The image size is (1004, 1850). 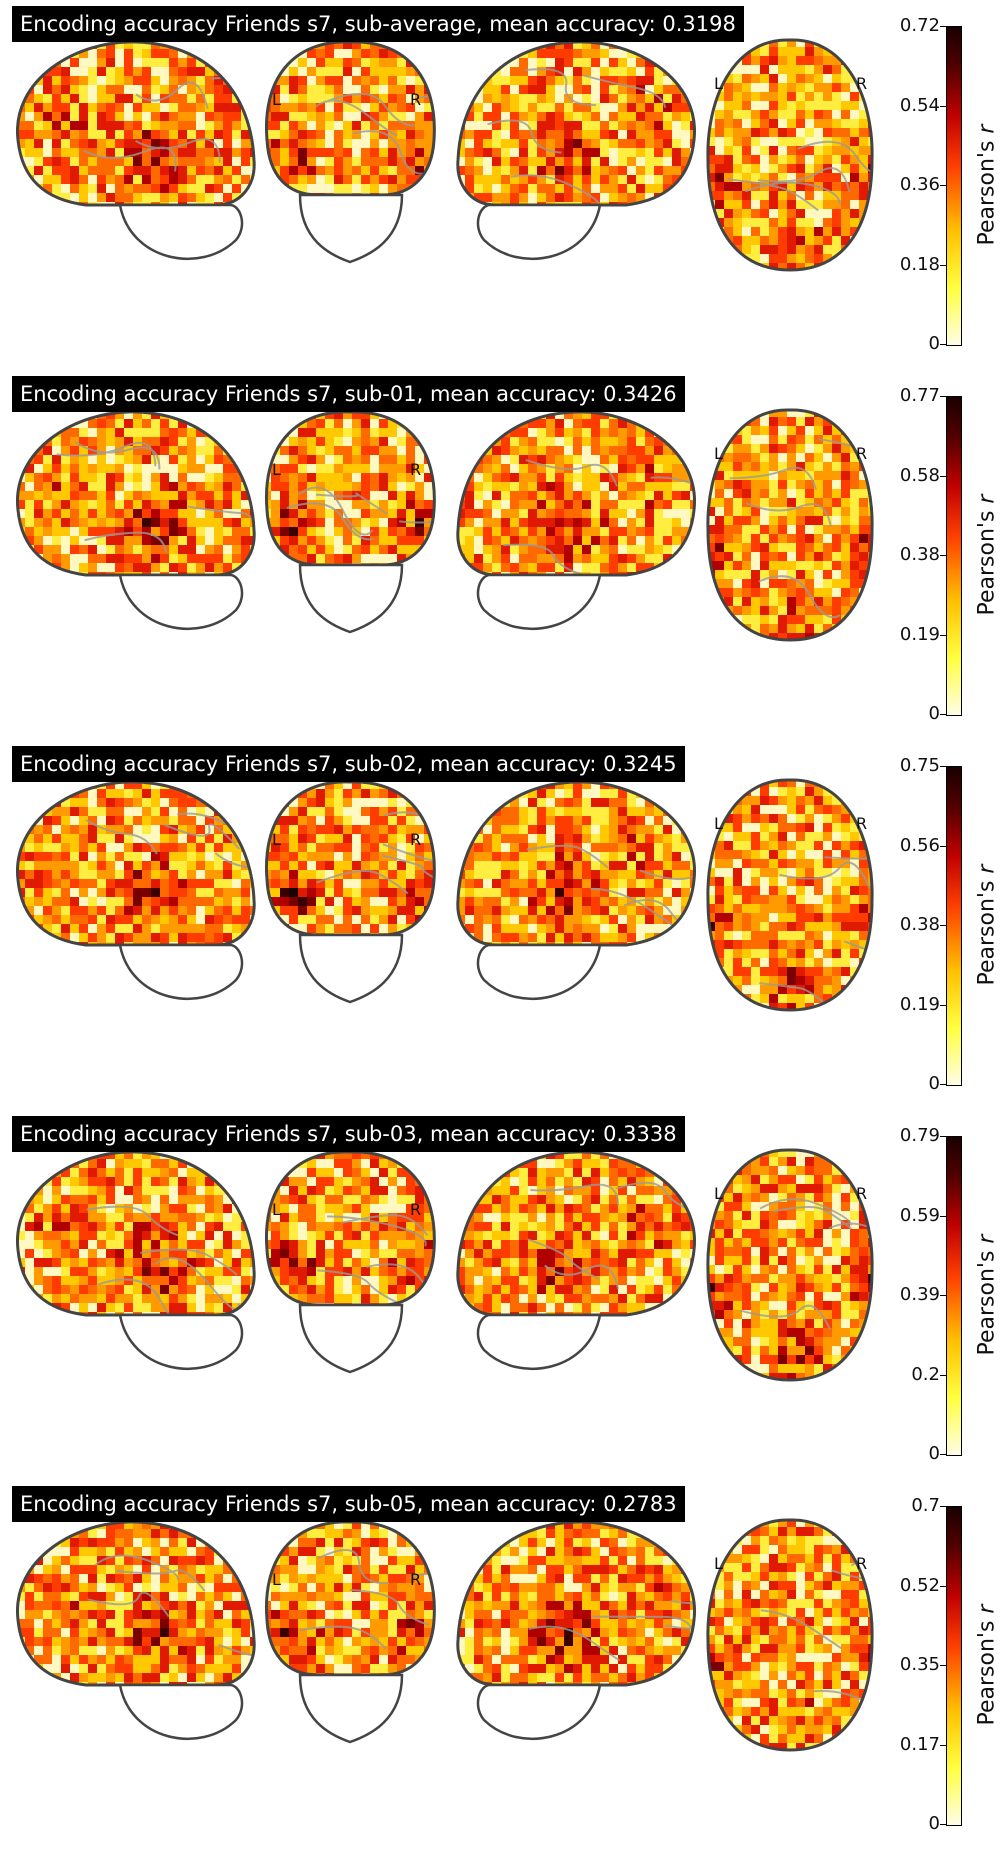 I want to click on colorbar-tick-label: 0.2, so click(x=925, y=1374).